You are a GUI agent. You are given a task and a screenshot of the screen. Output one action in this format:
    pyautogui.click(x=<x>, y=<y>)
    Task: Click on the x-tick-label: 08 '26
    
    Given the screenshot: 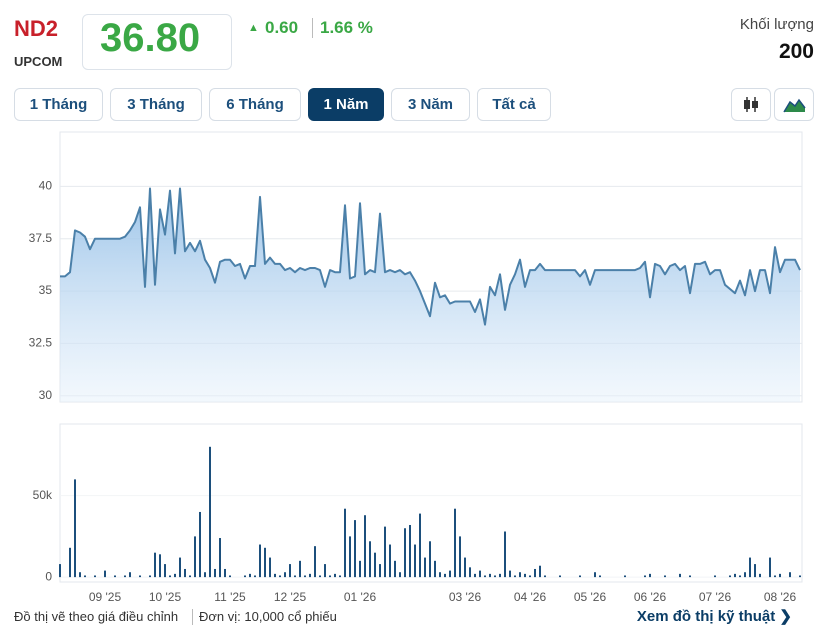 What is the action you would take?
    pyautogui.click(x=780, y=597)
    